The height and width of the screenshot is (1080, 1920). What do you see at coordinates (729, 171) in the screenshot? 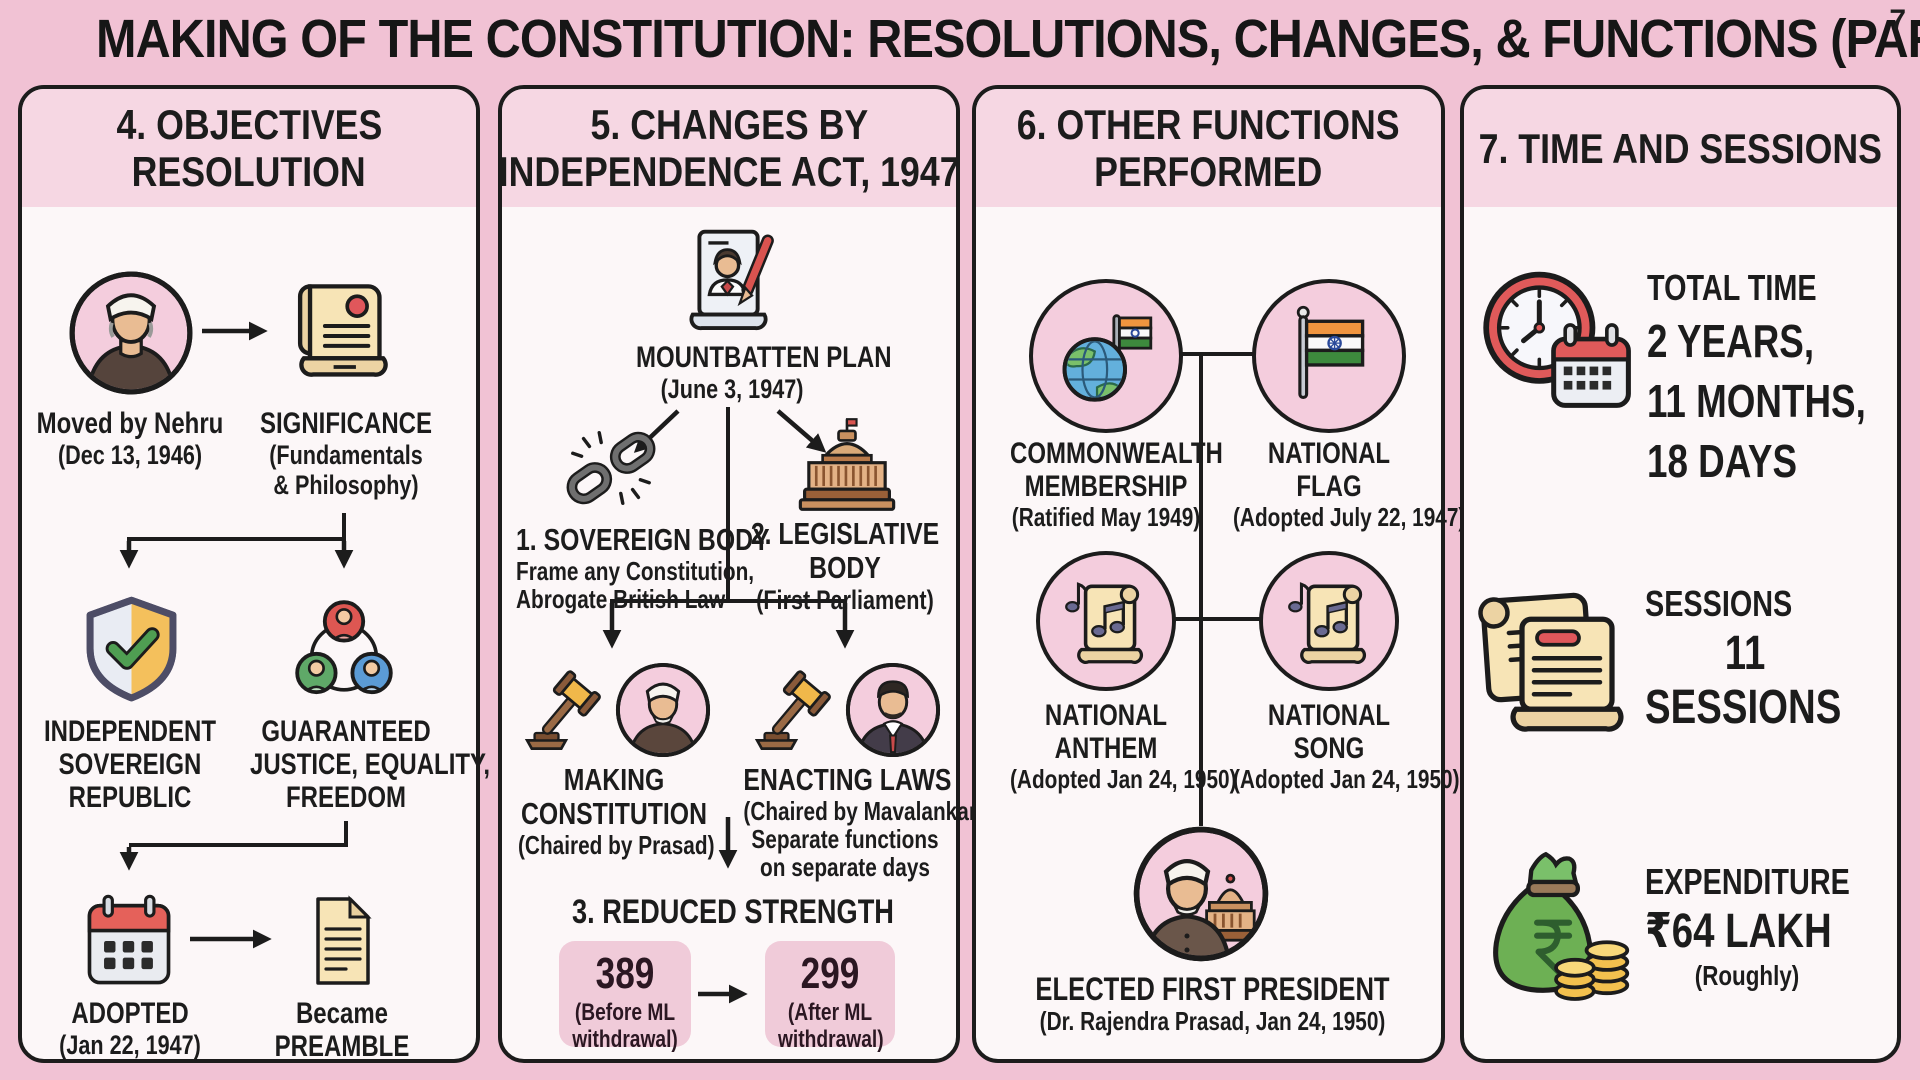
I see `panel2-header-line2: INDEPENDENCE ACT, 1947` at bounding box center [729, 171].